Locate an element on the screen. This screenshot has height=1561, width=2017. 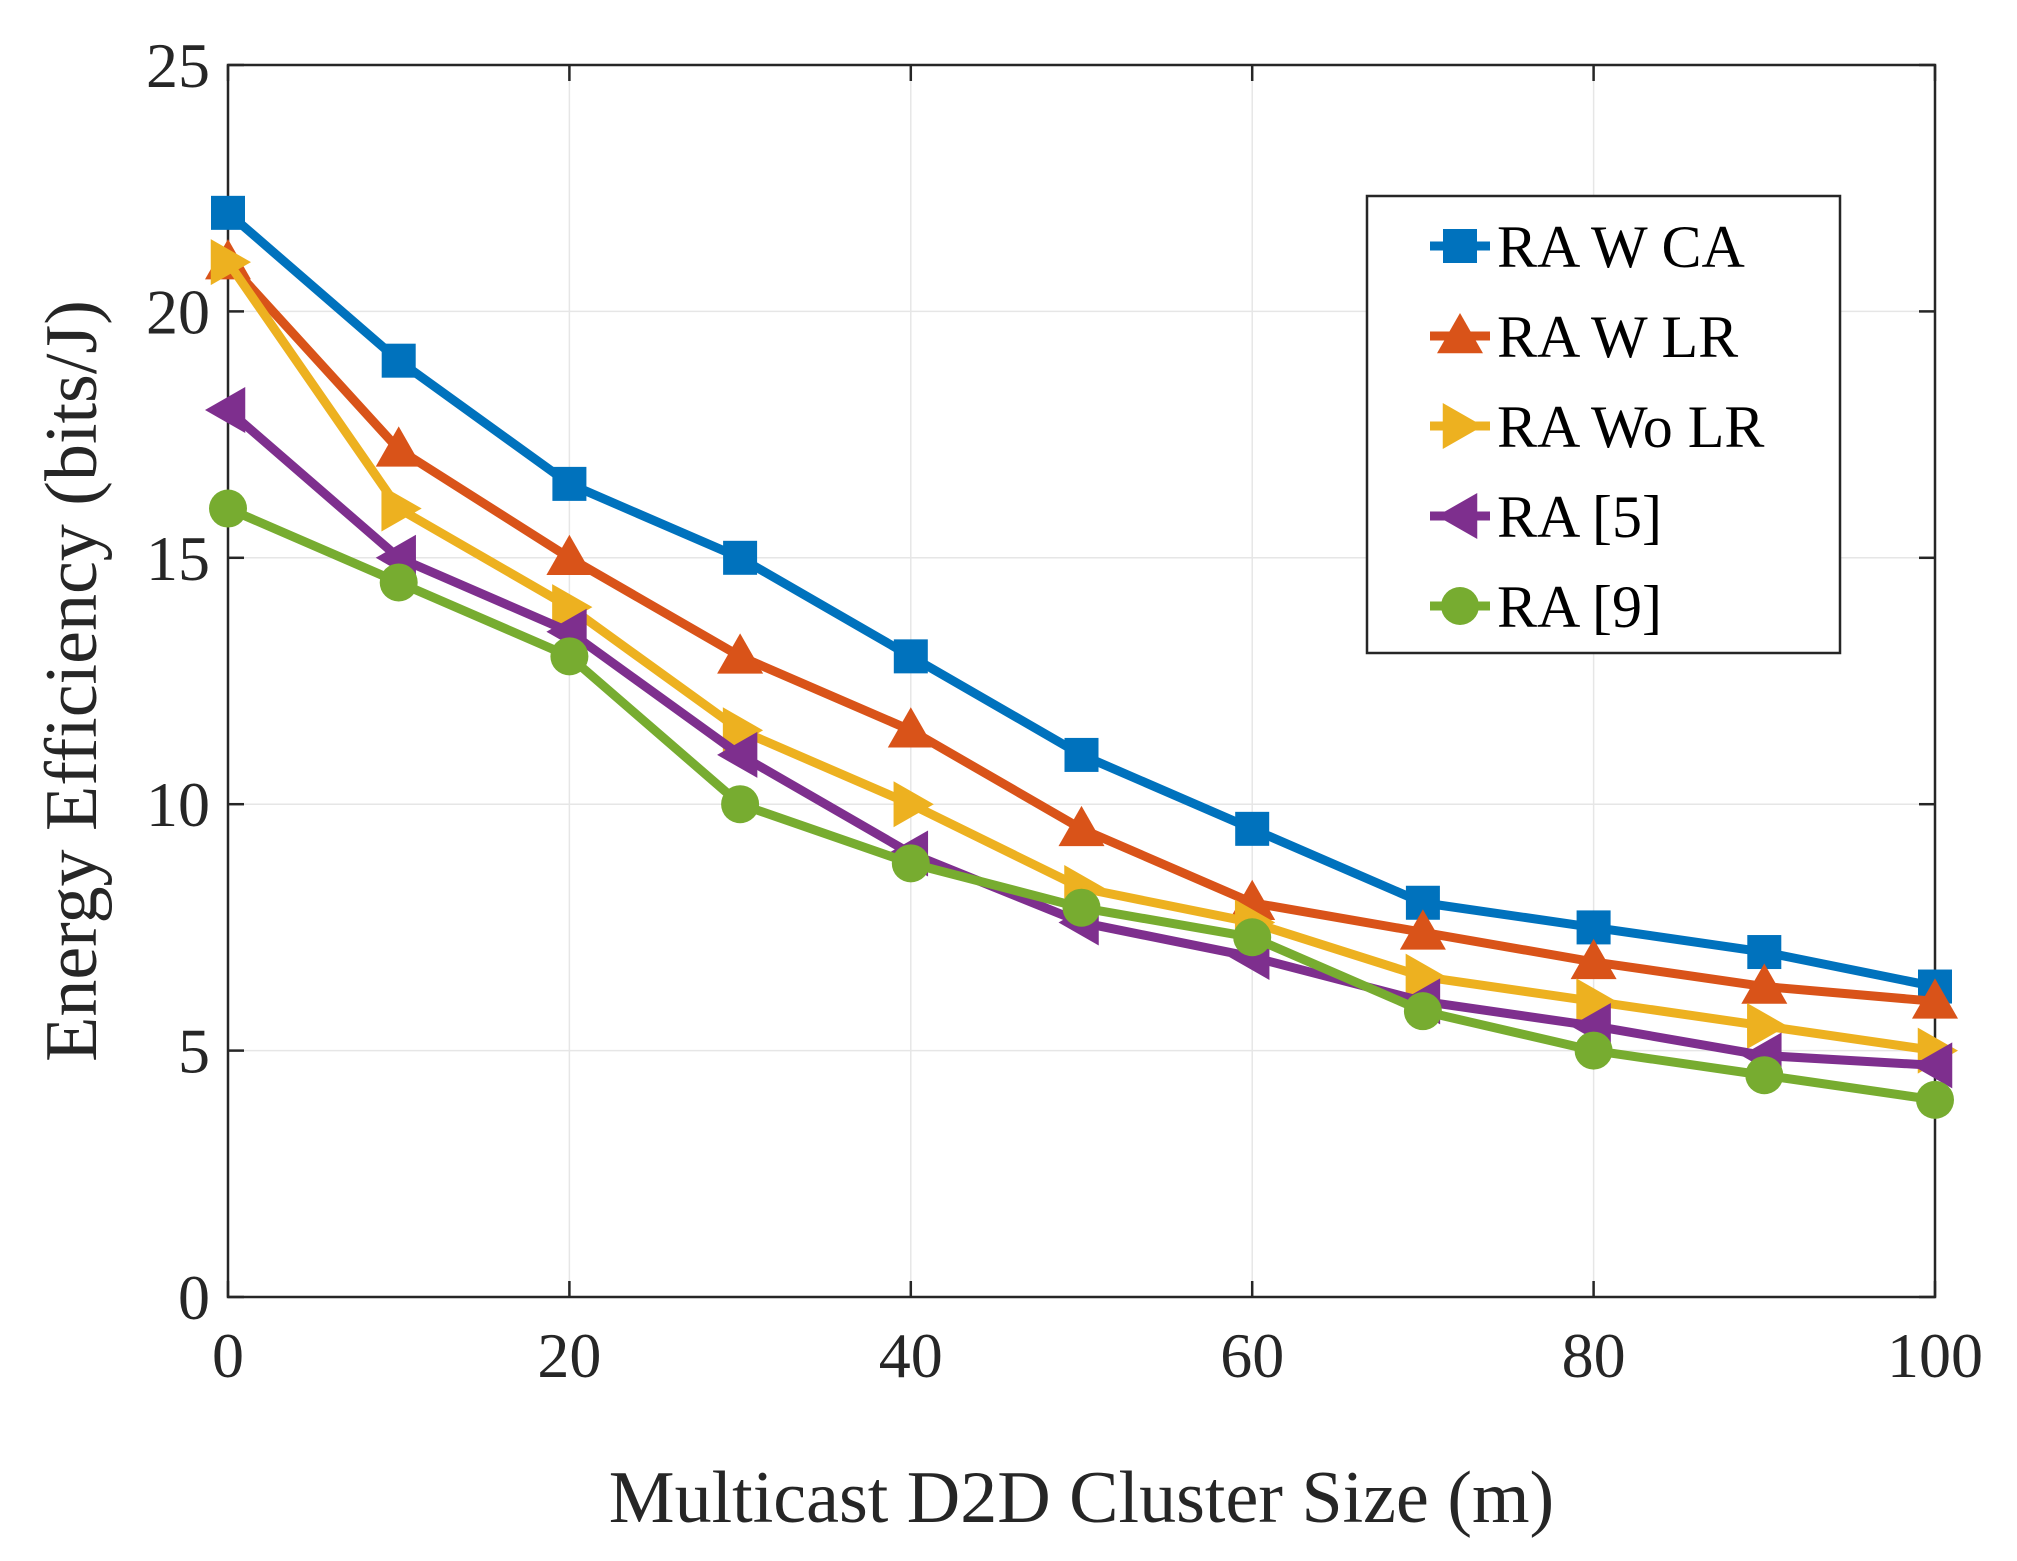
y-tick-label: 5 is located at coordinates (194, 1051).